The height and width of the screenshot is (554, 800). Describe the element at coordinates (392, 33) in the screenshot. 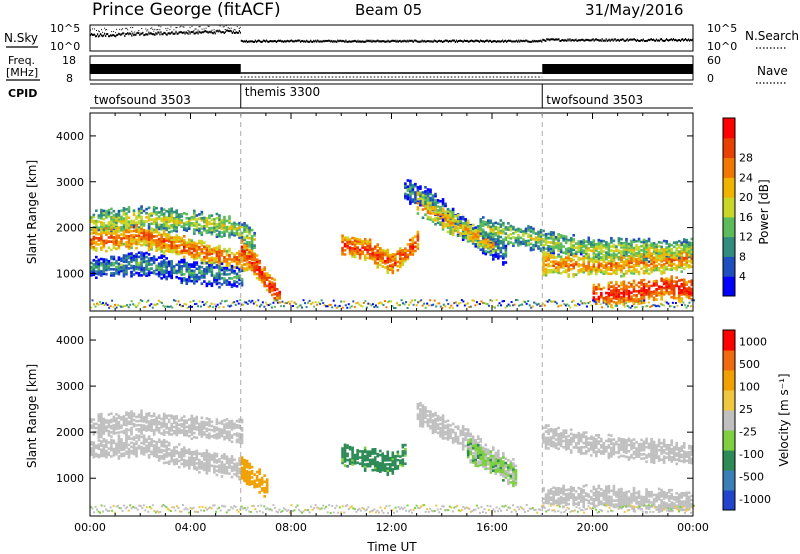

I see `nsky-trace` at that location.